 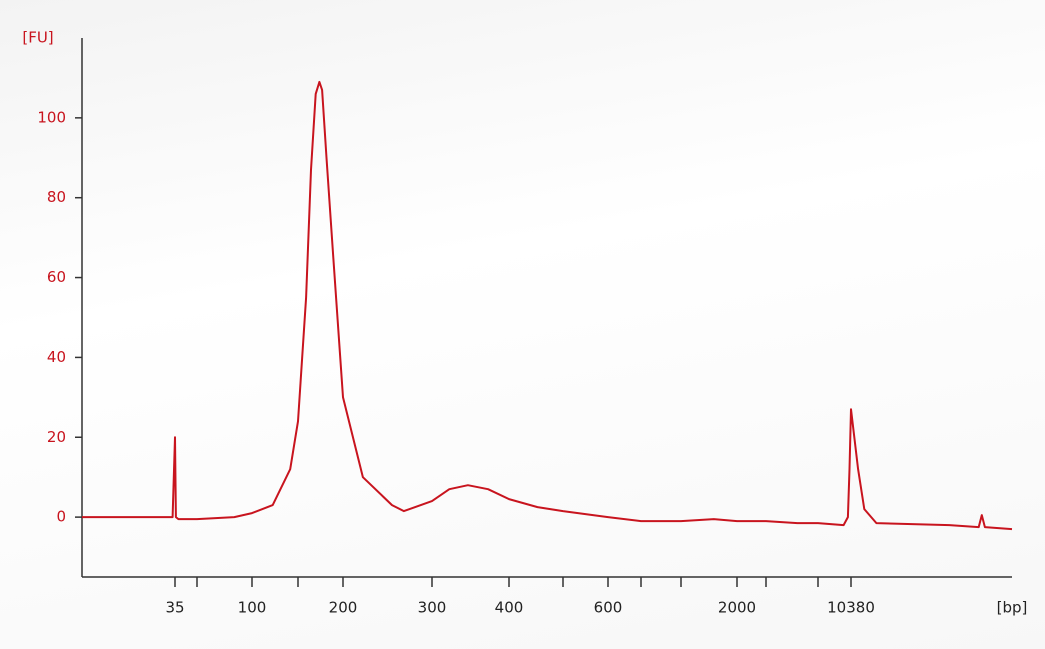 I want to click on x-tick-label: 300, so click(x=432, y=608).